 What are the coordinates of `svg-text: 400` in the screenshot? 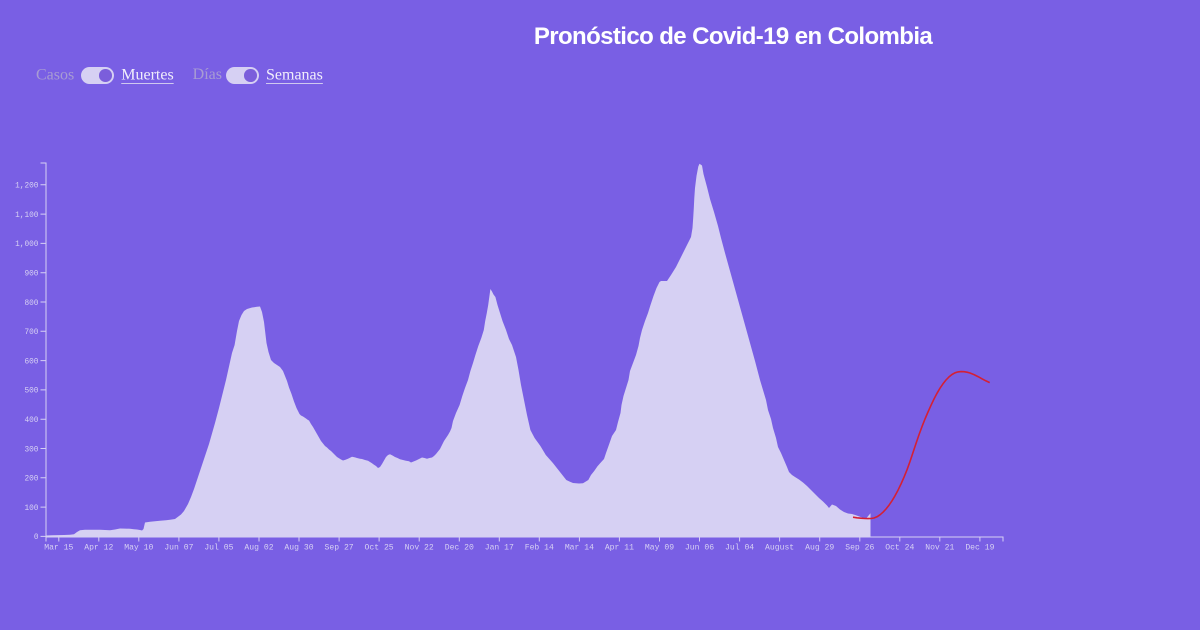 It's located at (31, 421).